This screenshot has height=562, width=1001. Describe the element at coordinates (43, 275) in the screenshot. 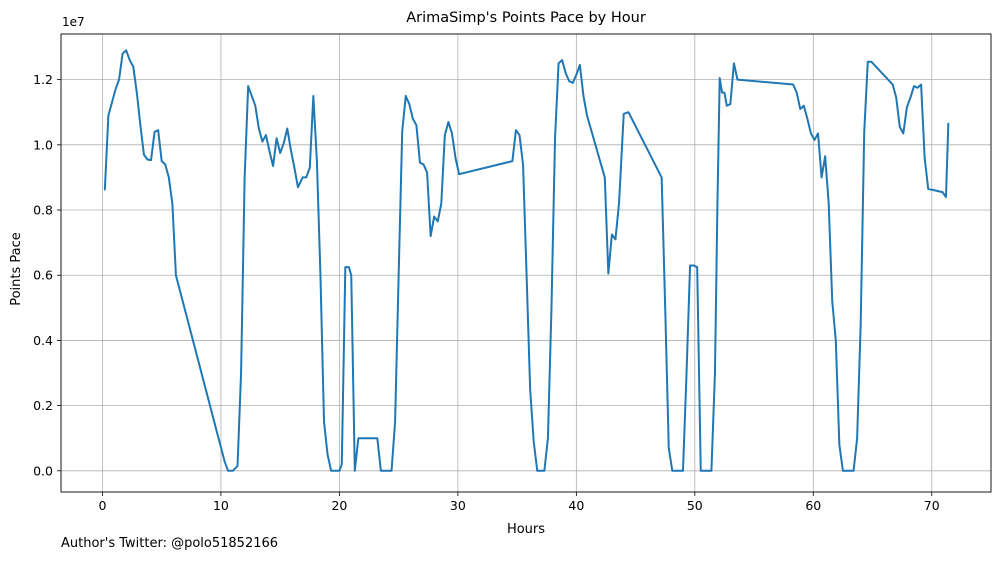

I see `y-tick-label-0-6: 0.6` at that location.